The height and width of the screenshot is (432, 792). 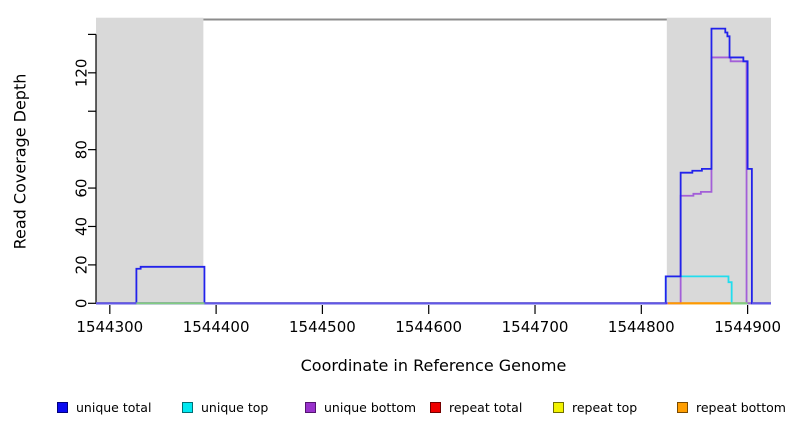 I want to click on legend-item-unique-total: unique total, so click(x=104, y=407).